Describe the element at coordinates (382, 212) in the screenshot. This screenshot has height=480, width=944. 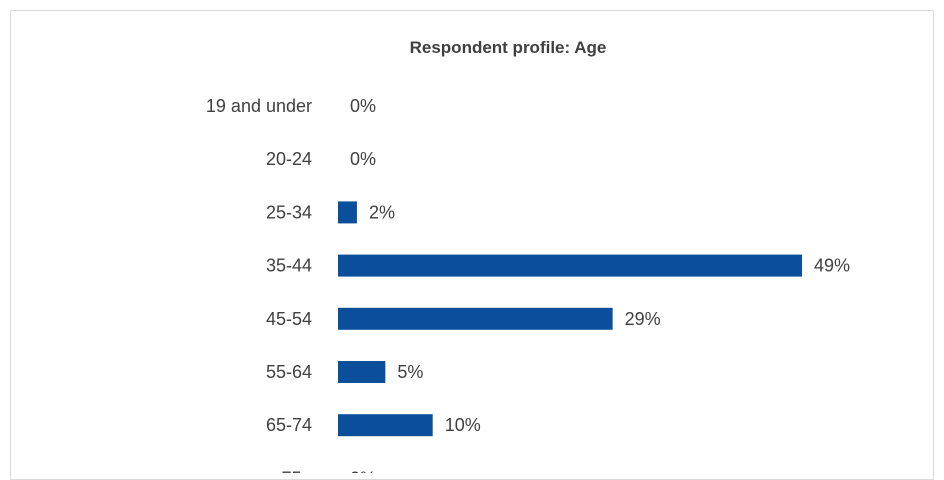
I see `value-label: 2%` at that location.